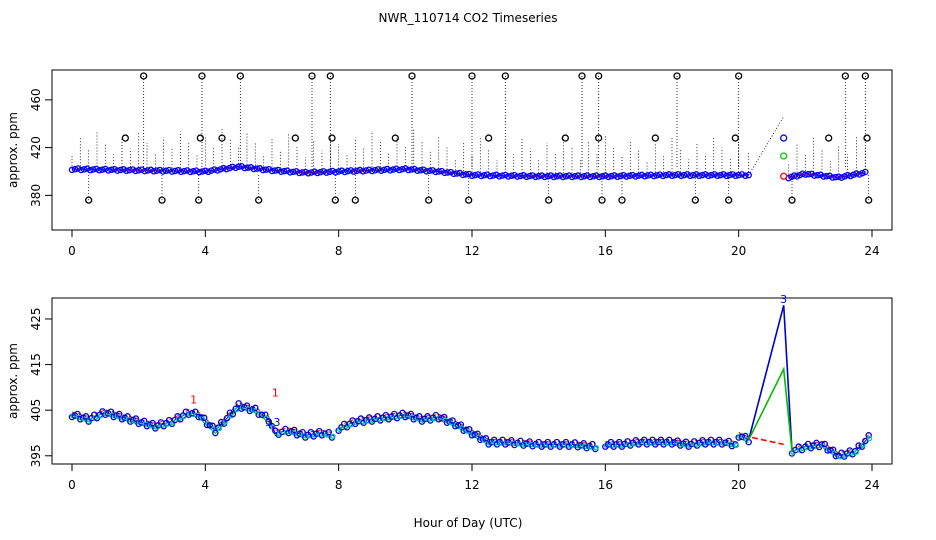  I want to click on top-x-tick-label-0: 0, so click(72, 251).